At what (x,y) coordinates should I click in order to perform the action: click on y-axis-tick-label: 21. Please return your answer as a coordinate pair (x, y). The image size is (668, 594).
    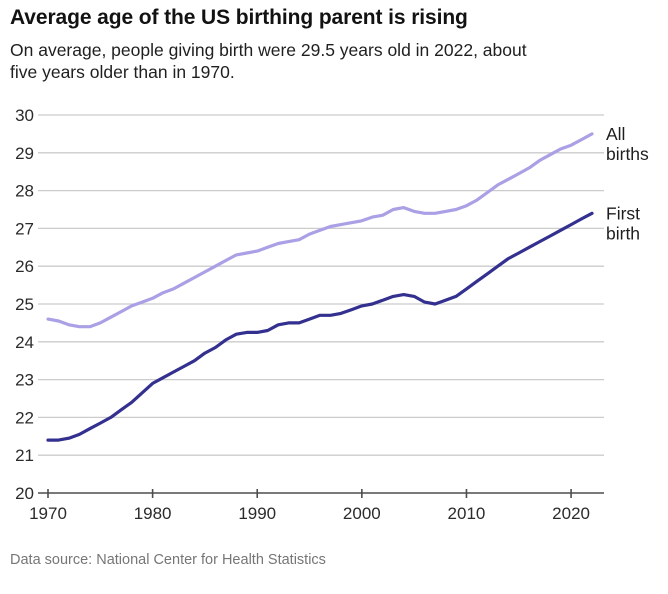
    Looking at the image, I should click on (24, 455).